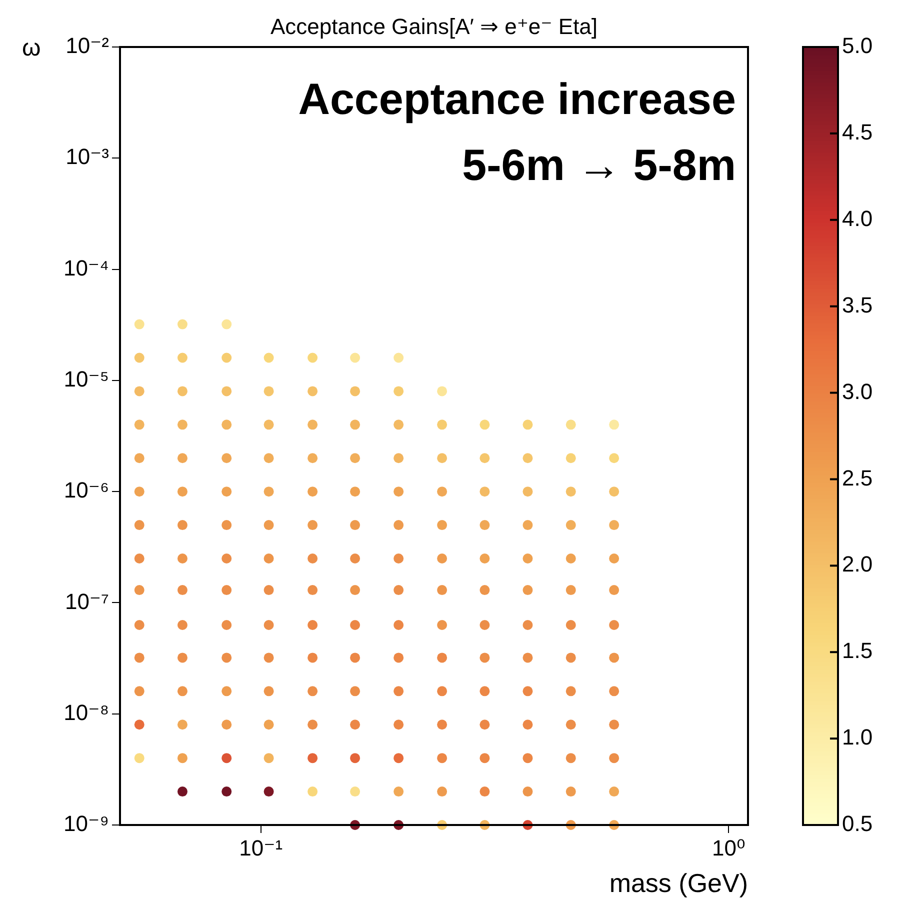  Describe the element at coordinates (86, 379) in the screenshot. I see `y-tick-label: 10⁻⁵` at that location.